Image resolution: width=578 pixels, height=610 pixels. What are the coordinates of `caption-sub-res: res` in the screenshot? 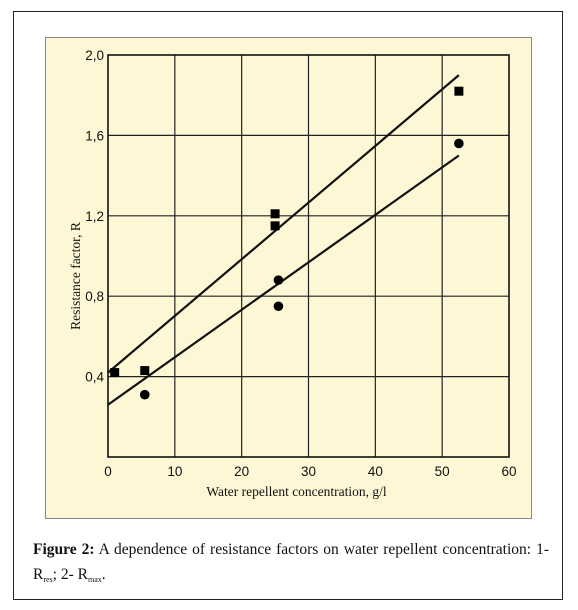 It's located at (48, 579).